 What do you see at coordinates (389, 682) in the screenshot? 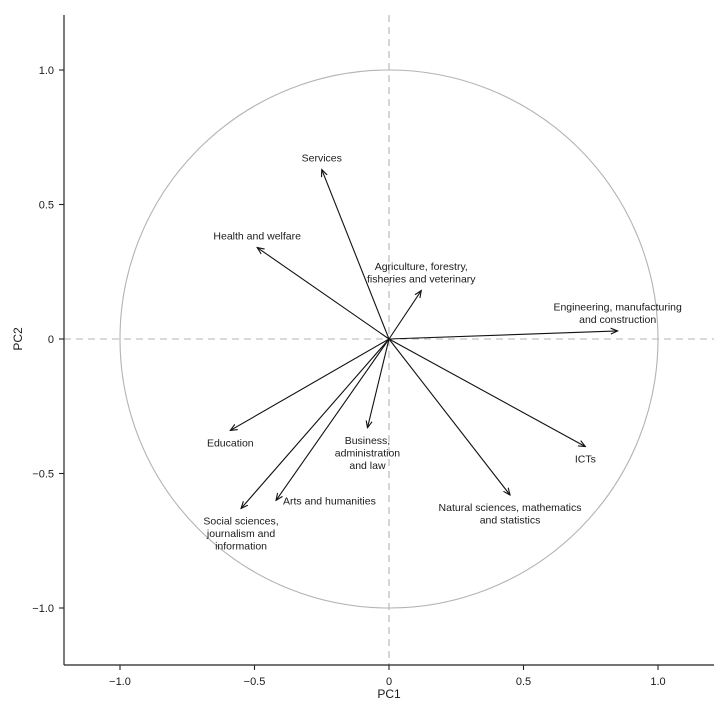
I see `x-tick-label: 0` at bounding box center [389, 682].